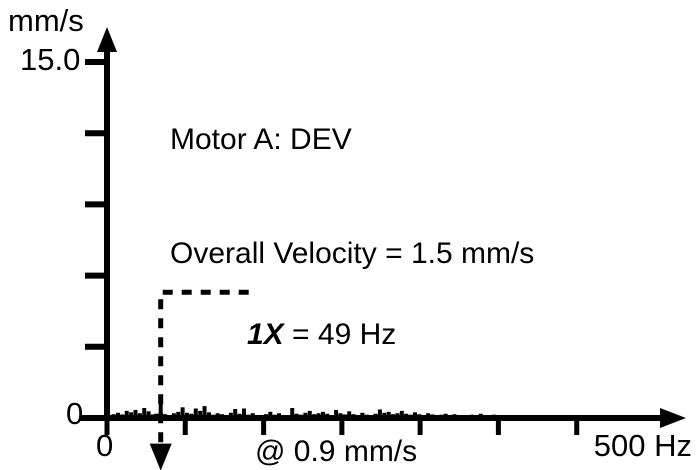  I want to click on chart-title-line-2: Overall Velocity = 1.5 mm/s, so click(352, 253).